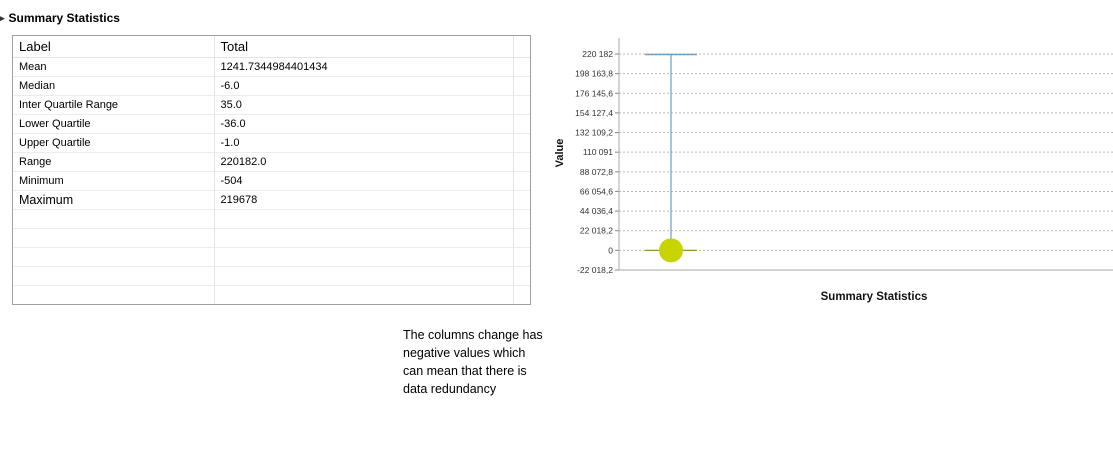 Image resolution: width=1113 pixels, height=458 pixels. I want to click on row-label: Upper Quartile, so click(114, 143).